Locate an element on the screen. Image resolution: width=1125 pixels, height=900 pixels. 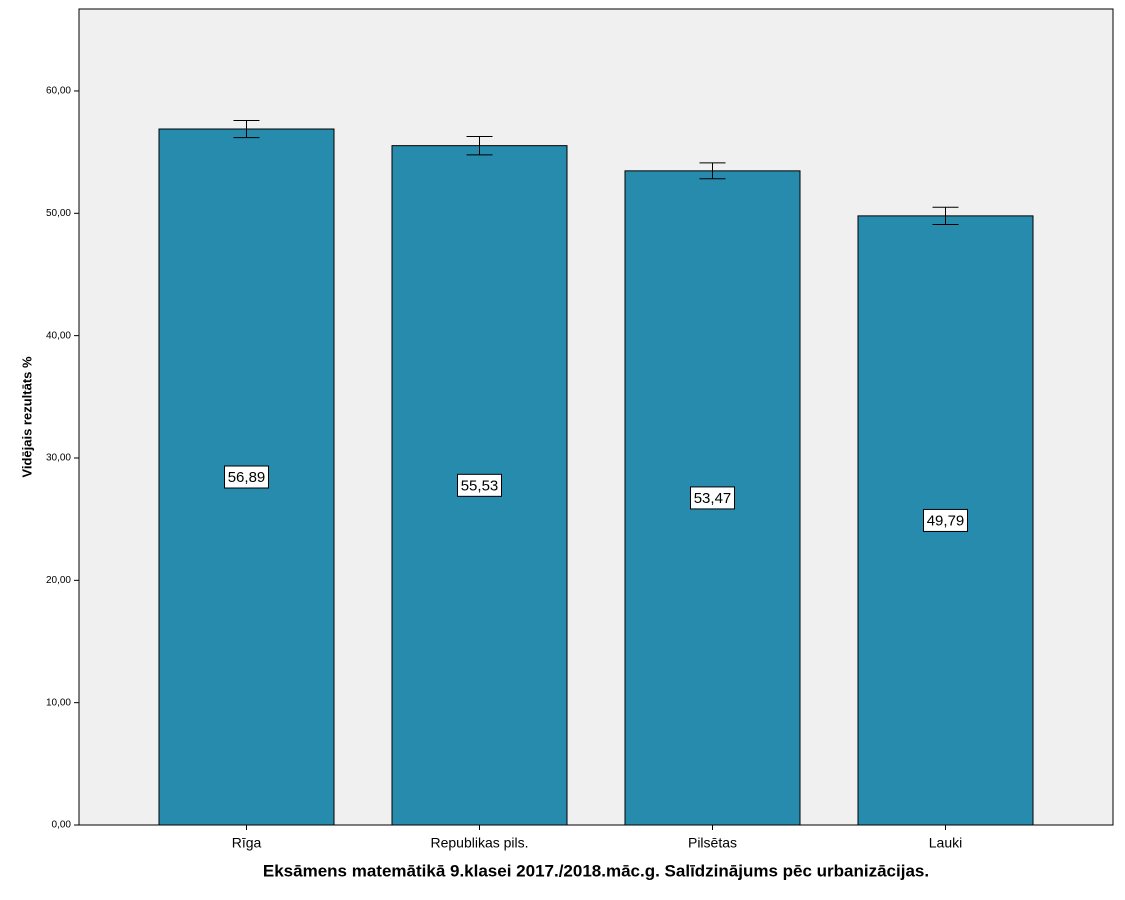
y-axis-title: Vidējais rezultāts % is located at coordinates (26, 417).